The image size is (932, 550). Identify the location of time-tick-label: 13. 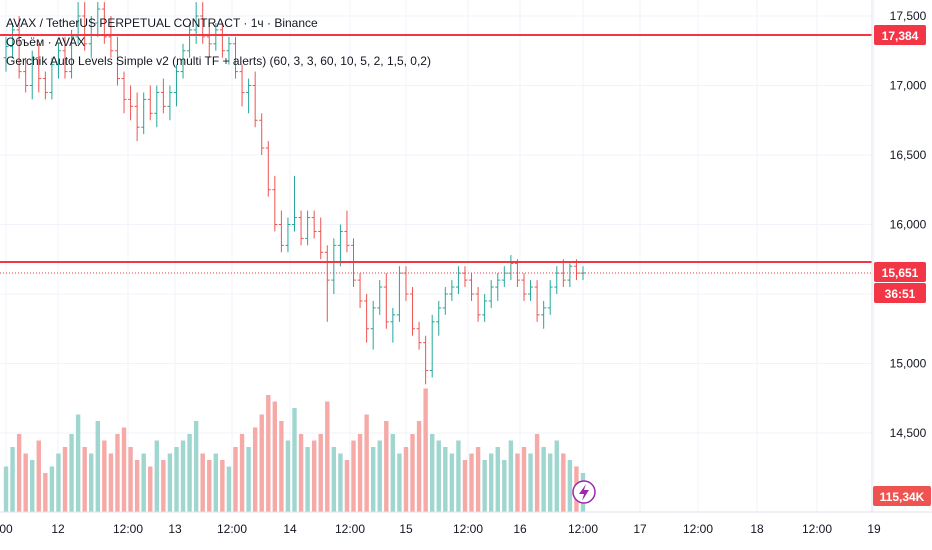
(175, 529).